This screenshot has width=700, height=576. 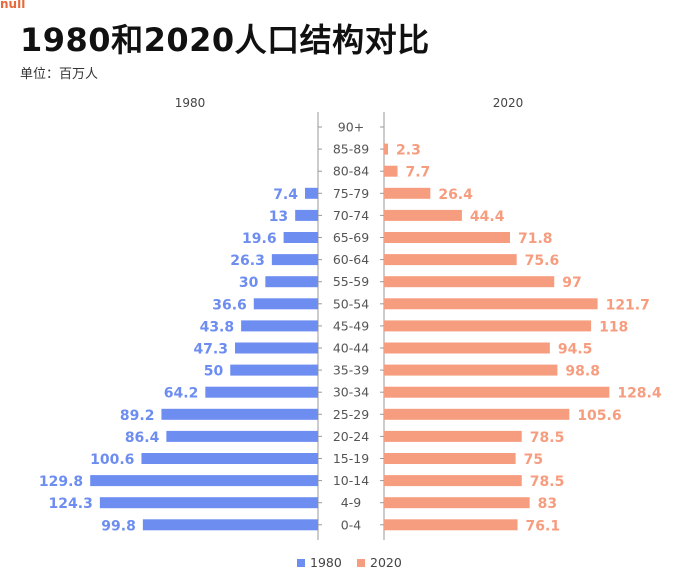 I want to click on age-group-label: 15-19, so click(x=351, y=458).